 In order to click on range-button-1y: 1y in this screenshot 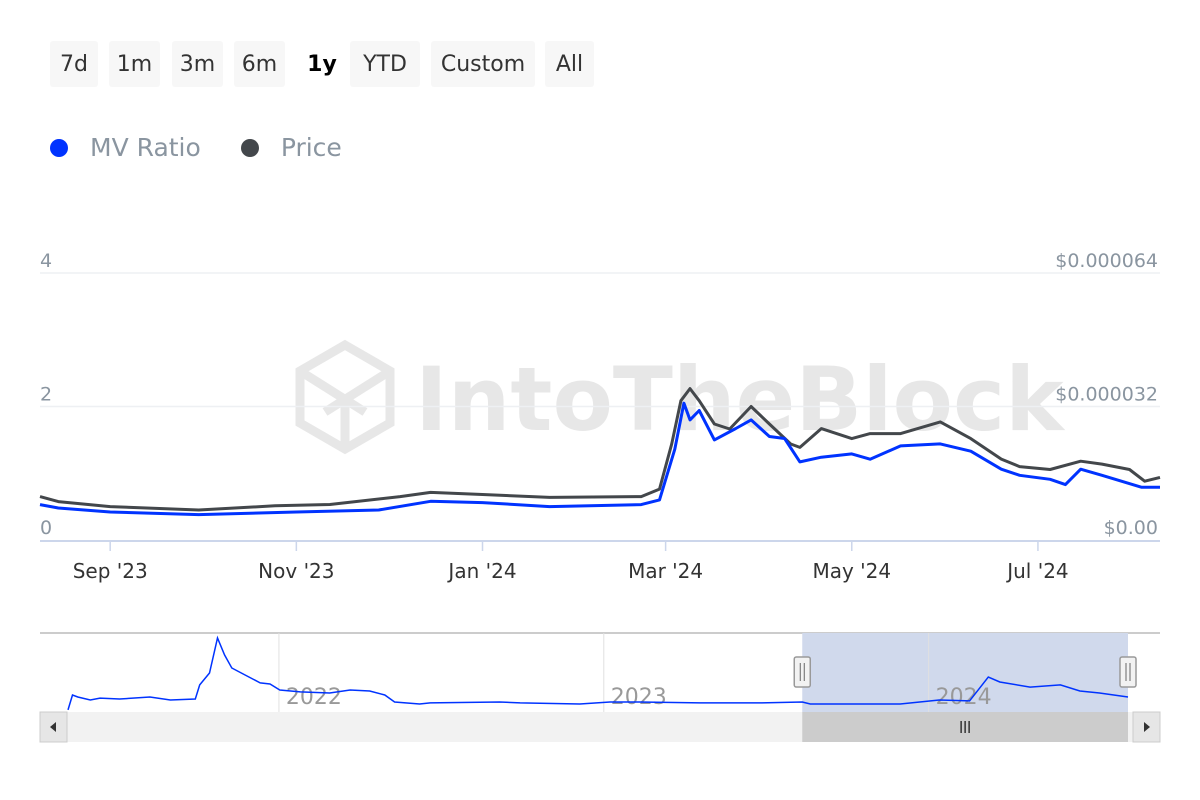, I will do `click(322, 64)`.